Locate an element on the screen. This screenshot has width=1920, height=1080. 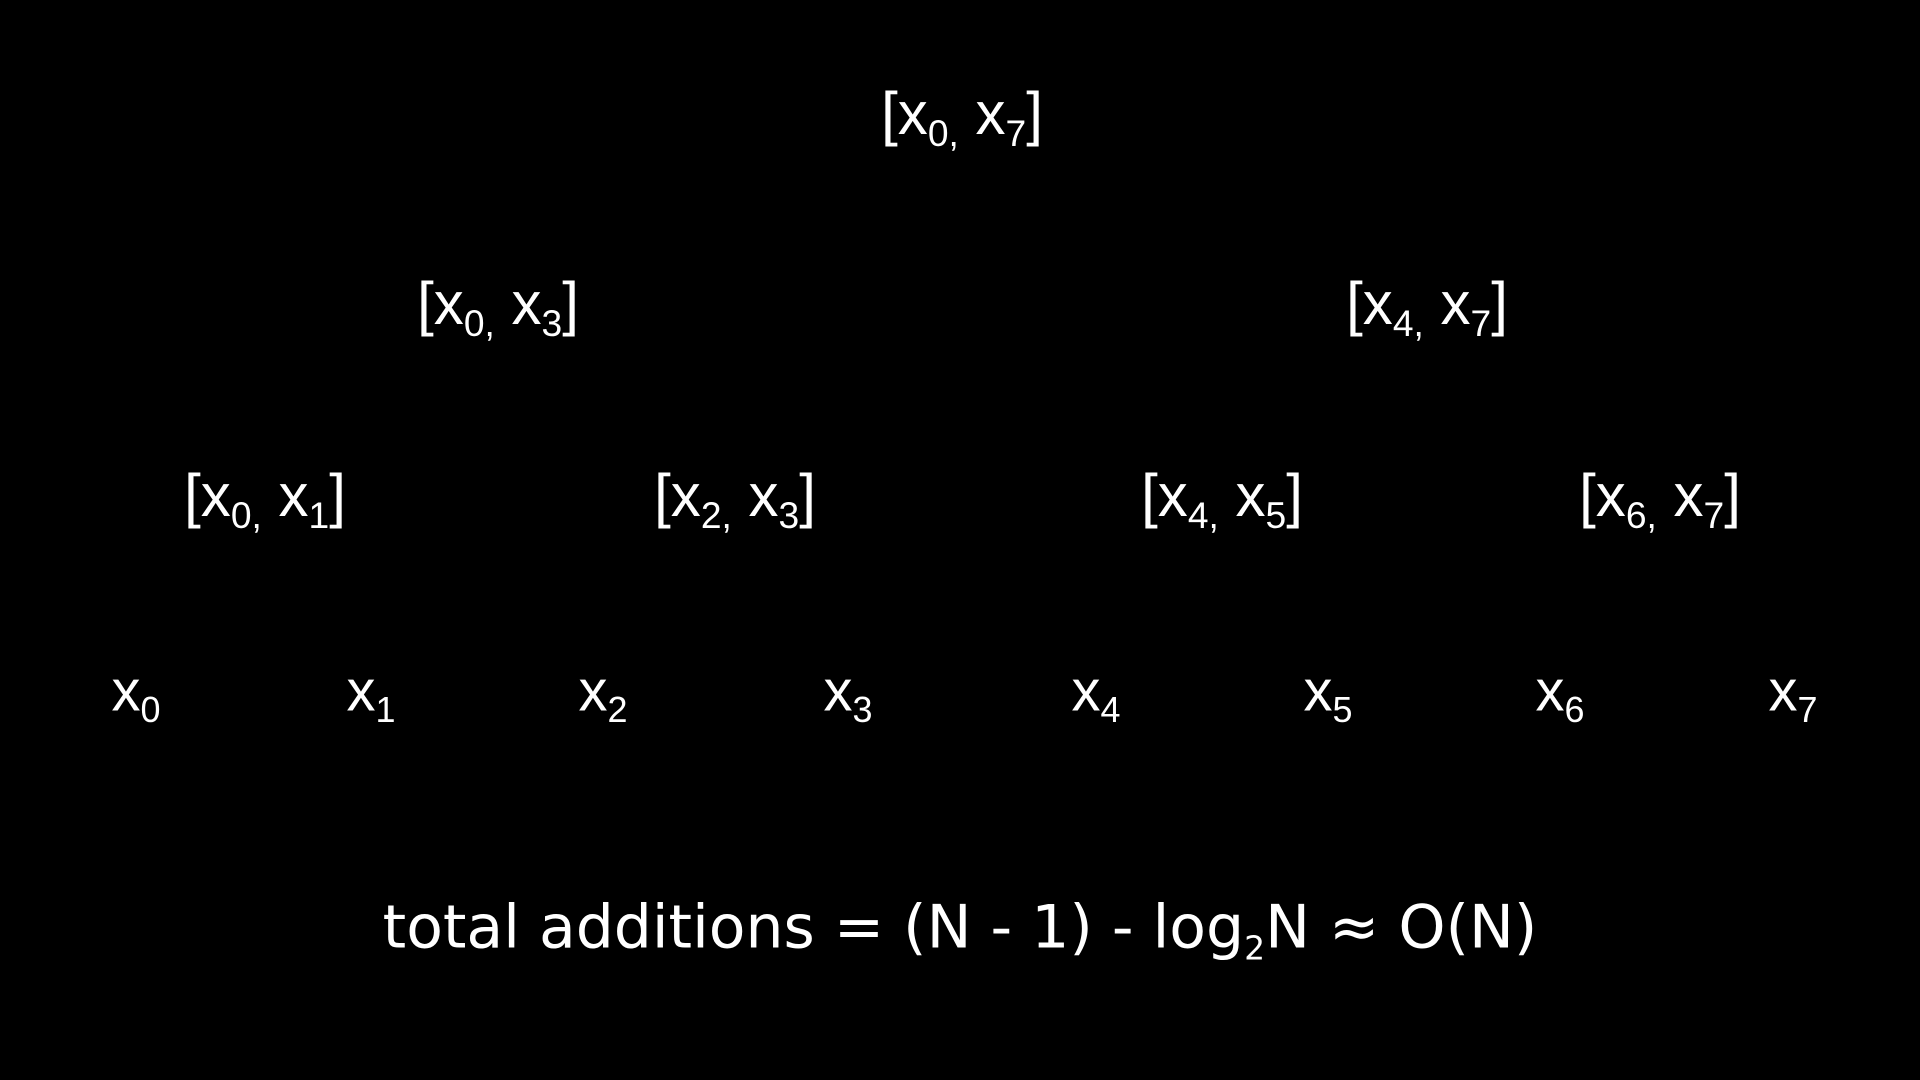
tree-leaf-7: x7 is located at coordinates (1793, 694).